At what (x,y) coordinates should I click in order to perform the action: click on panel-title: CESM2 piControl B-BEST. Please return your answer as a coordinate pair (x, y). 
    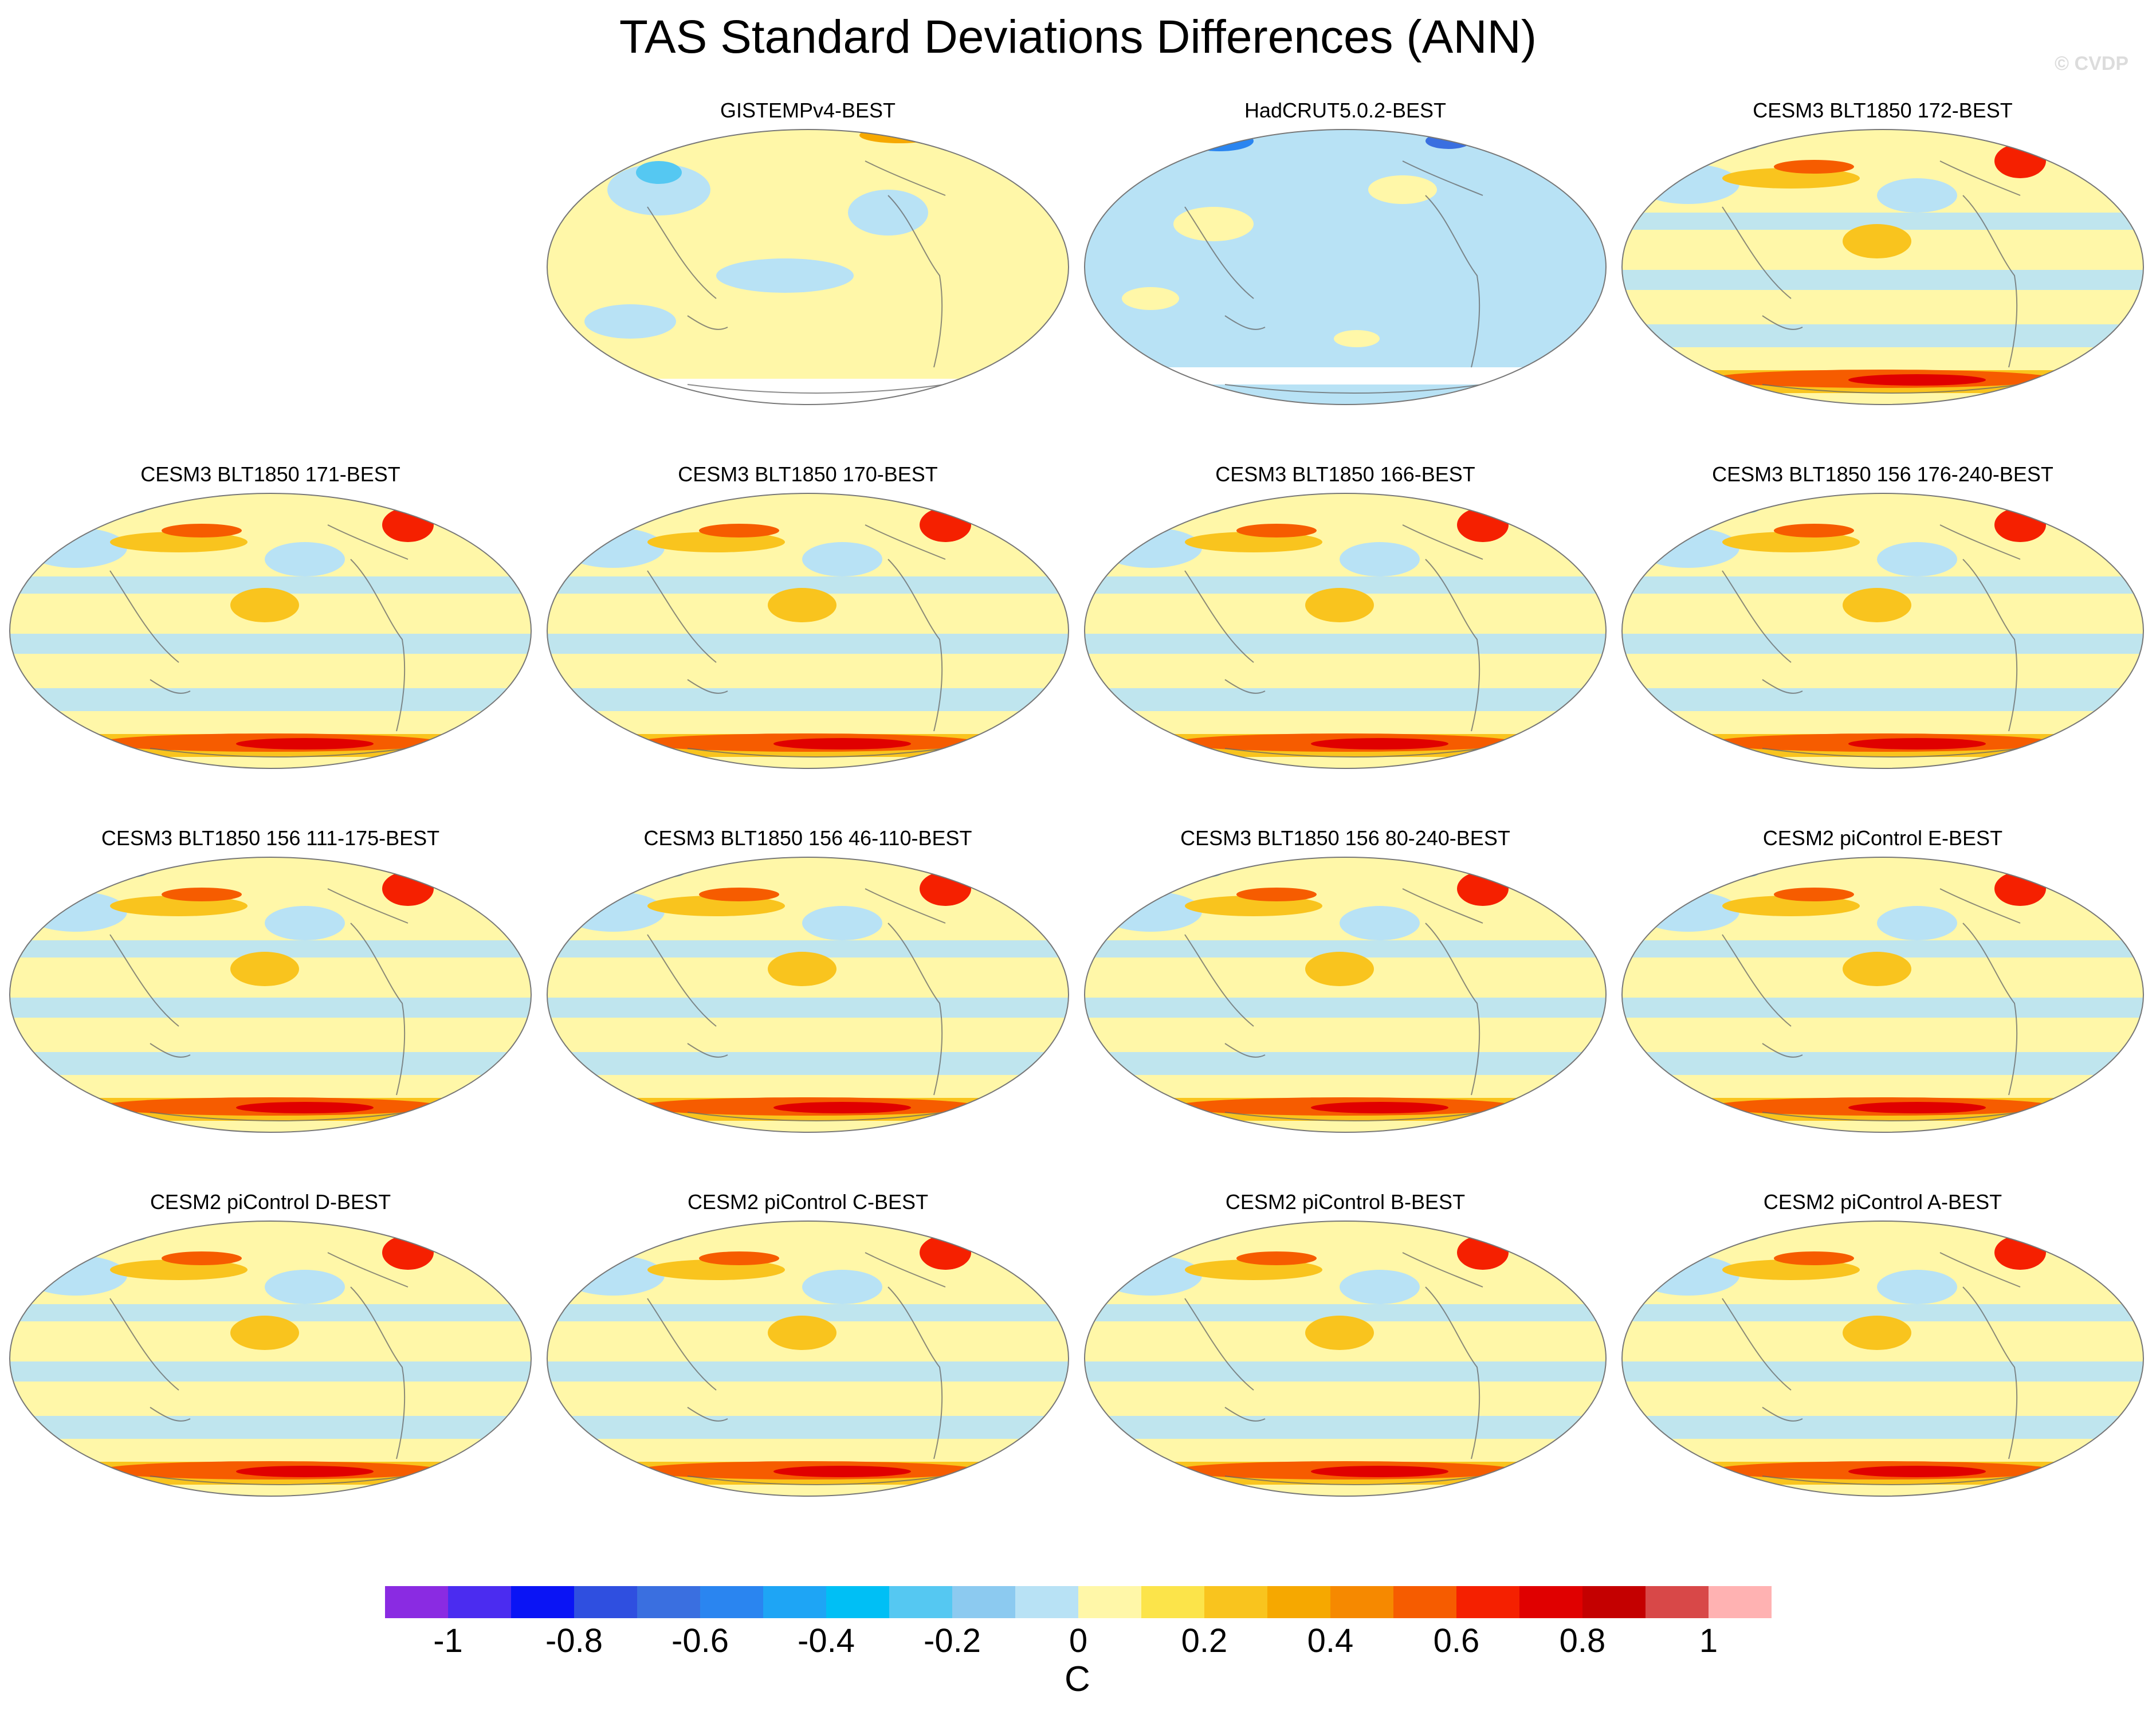
    Looking at the image, I should click on (1345, 1202).